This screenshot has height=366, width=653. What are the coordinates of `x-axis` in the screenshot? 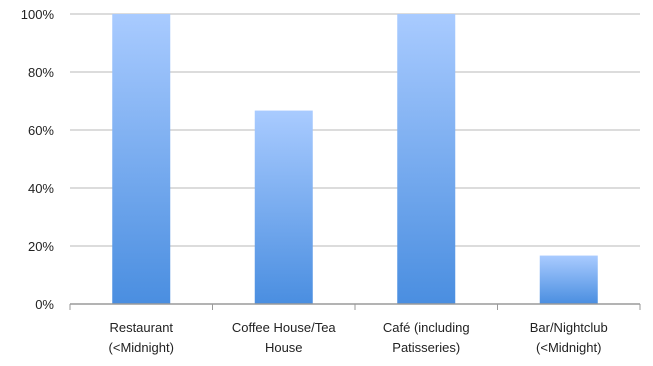 It's located at (355, 306).